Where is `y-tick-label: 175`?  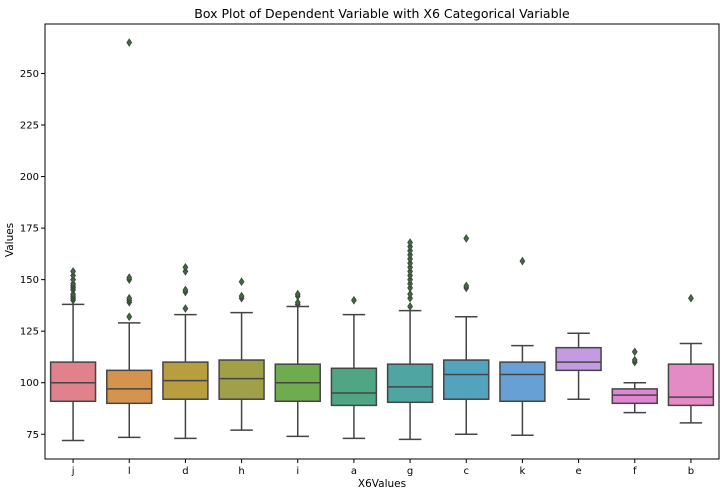 y-tick-label: 175 is located at coordinates (29, 229).